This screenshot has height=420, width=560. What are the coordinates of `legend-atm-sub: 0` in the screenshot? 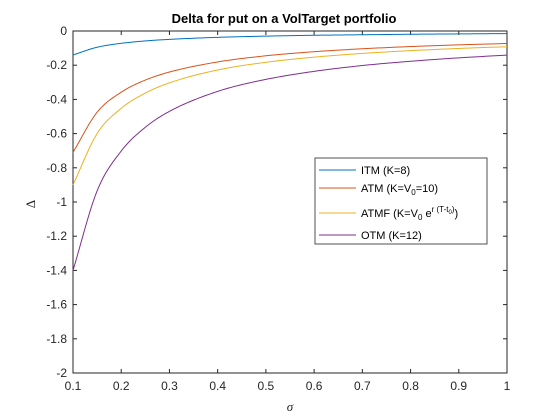 It's located at (413, 192).